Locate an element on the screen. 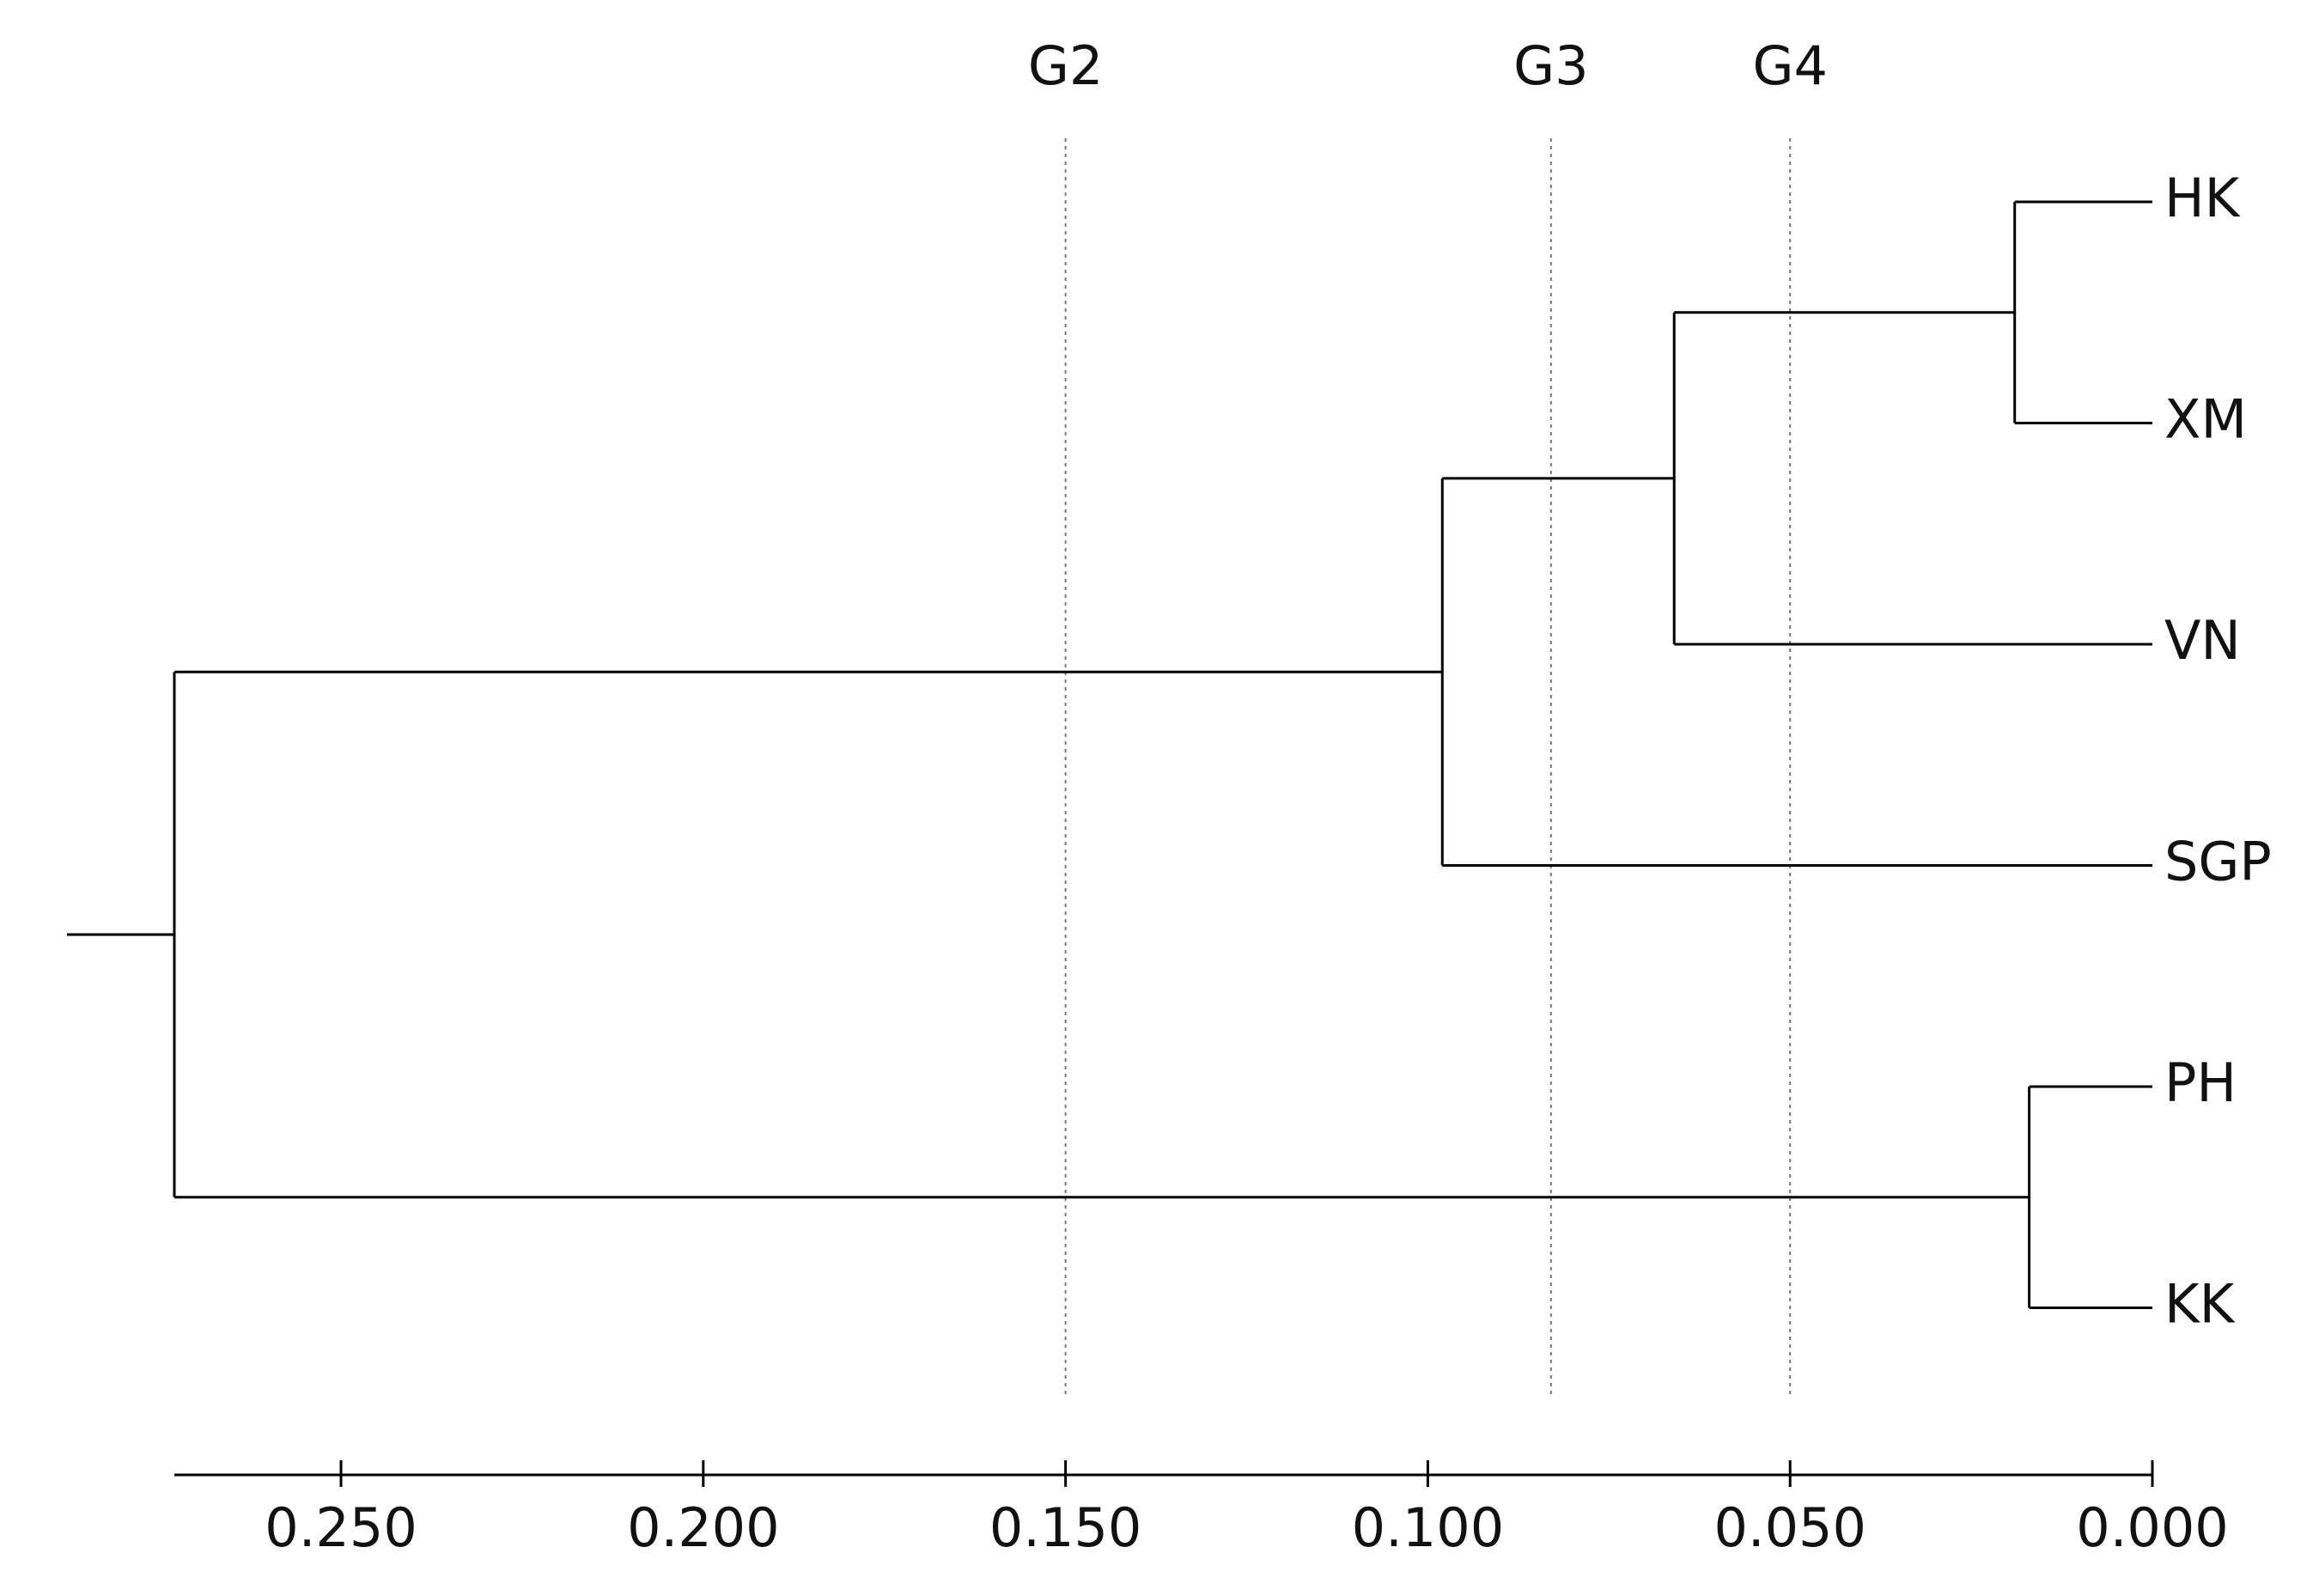  leaf-label: KK is located at coordinates (2200, 1304).